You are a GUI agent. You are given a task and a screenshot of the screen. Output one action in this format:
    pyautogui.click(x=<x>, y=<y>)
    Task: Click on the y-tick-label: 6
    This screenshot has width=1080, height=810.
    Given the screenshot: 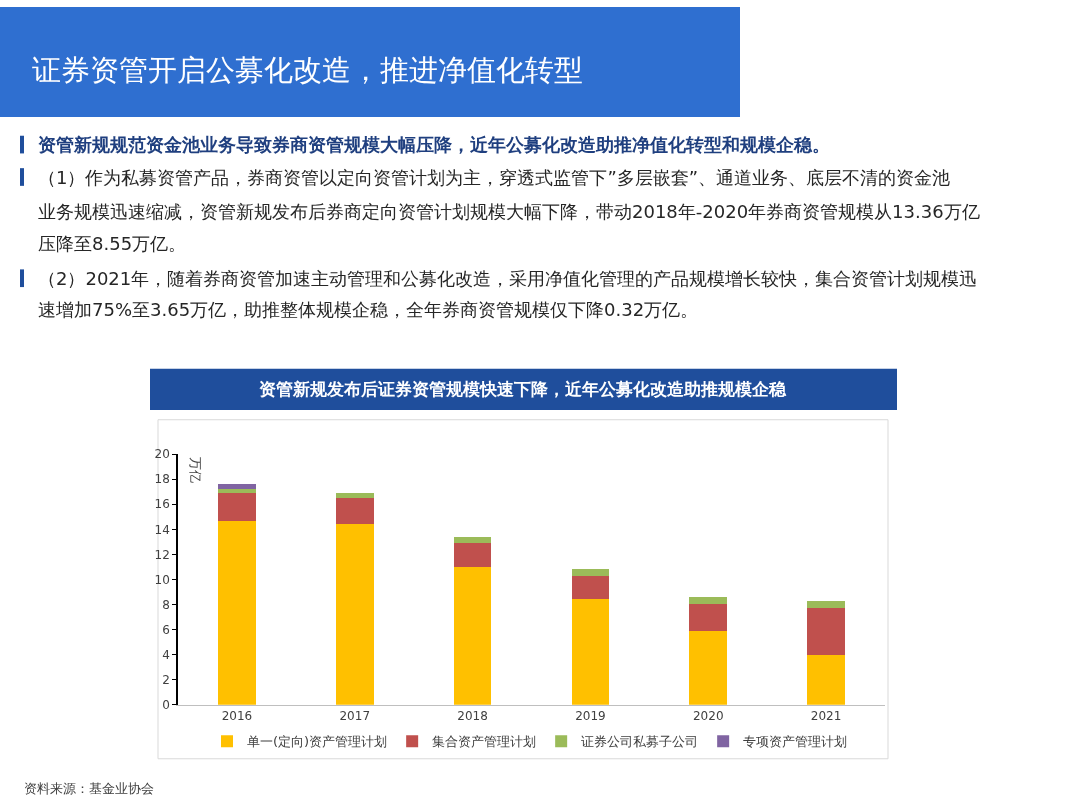 What is the action you would take?
    pyautogui.click(x=166, y=629)
    